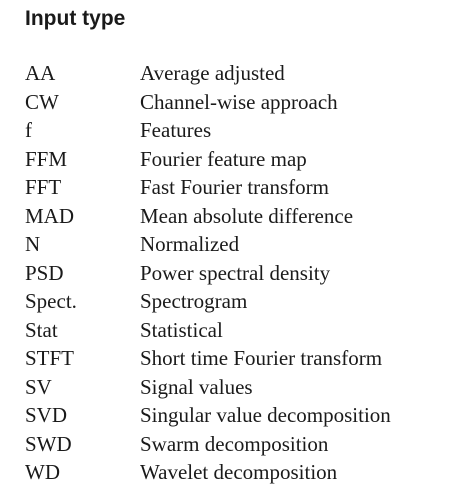 This screenshot has height=499, width=462. I want to click on abbreviation-meaning: Fast Fourier transform, so click(234, 187).